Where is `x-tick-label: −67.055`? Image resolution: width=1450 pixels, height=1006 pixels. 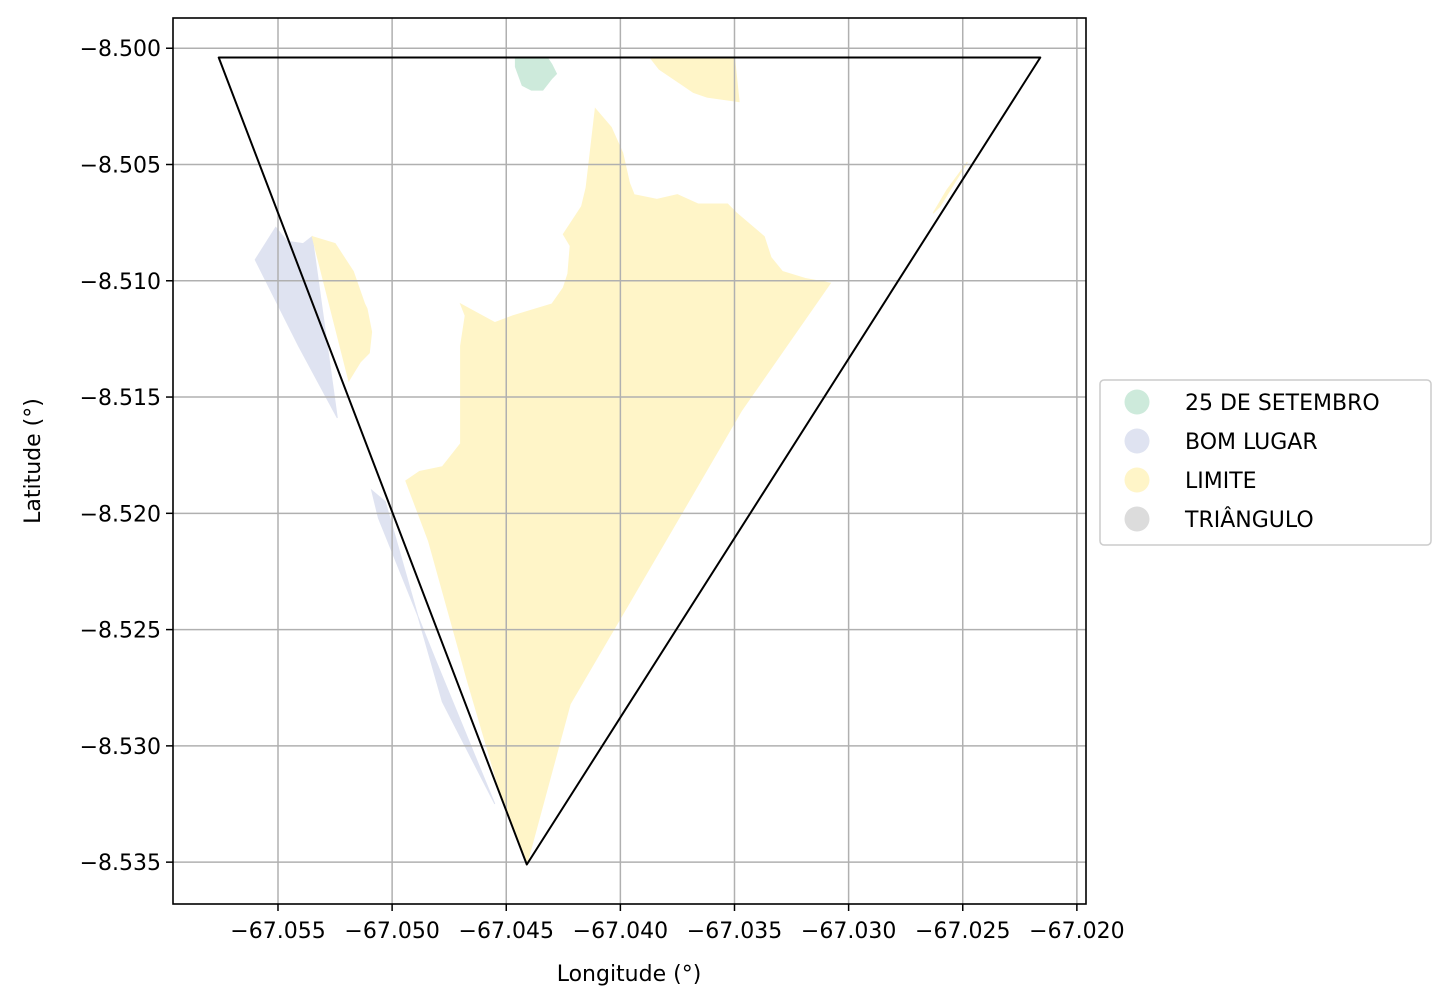 x-tick-label: −67.055 is located at coordinates (277, 931).